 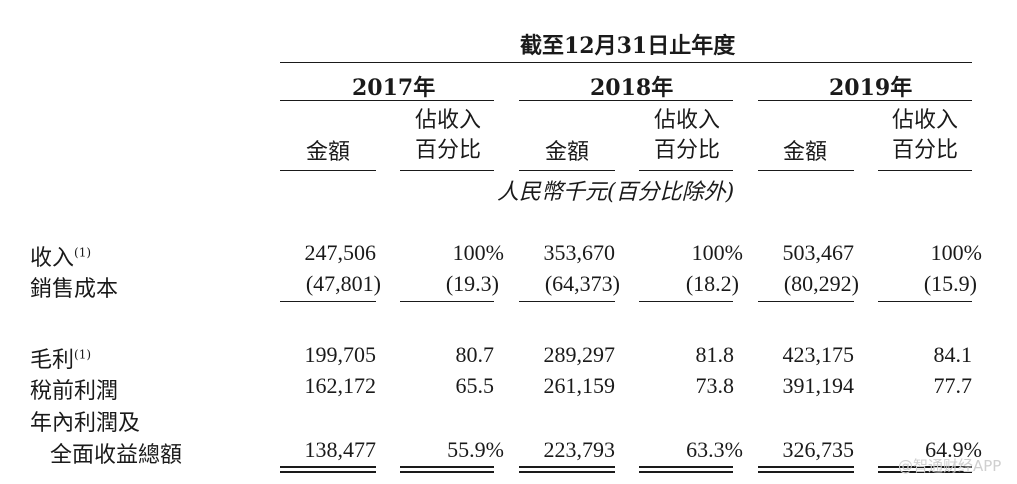 I want to click on cell: 65.5, so click(x=475, y=385).